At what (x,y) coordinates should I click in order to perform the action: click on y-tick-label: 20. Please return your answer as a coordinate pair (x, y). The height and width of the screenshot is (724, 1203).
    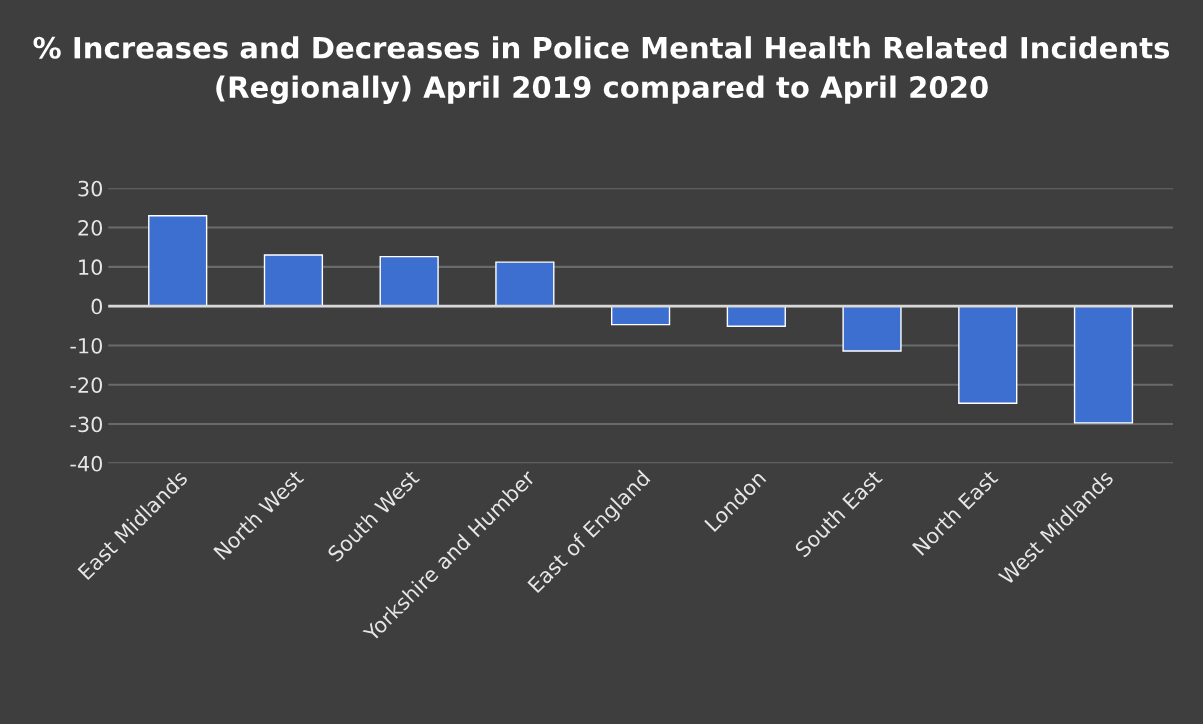
    Looking at the image, I should click on (90, 228).